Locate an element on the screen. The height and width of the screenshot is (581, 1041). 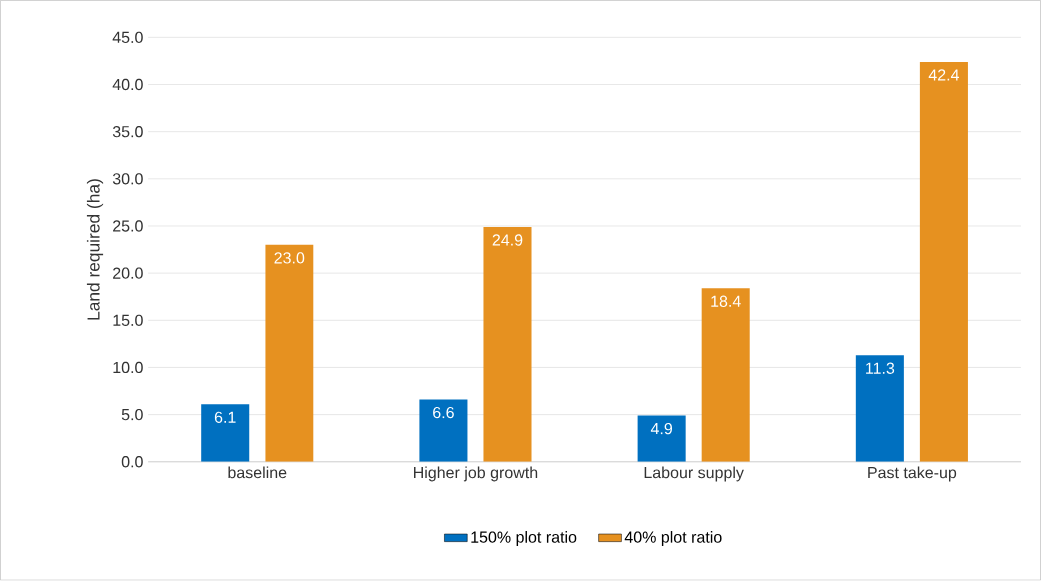
data-label: 24.9 is located at coordinates (507, 240).